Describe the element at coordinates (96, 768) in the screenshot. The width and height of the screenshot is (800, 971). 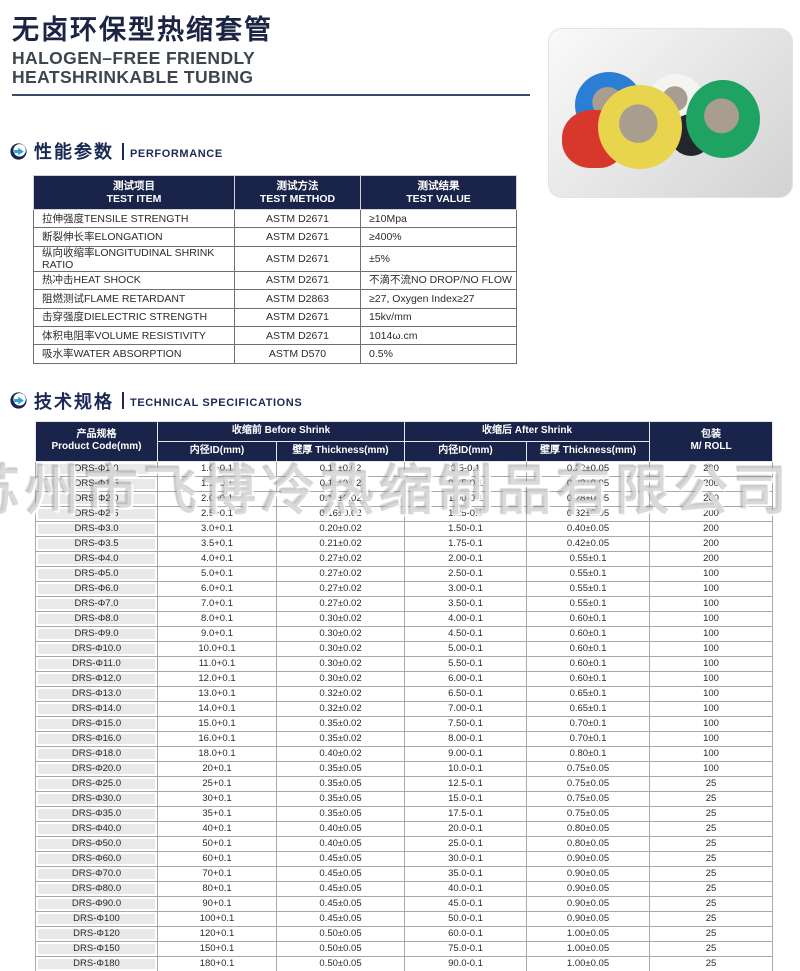
I see `product-code-cell: DRS-Φ20.0` at that location.